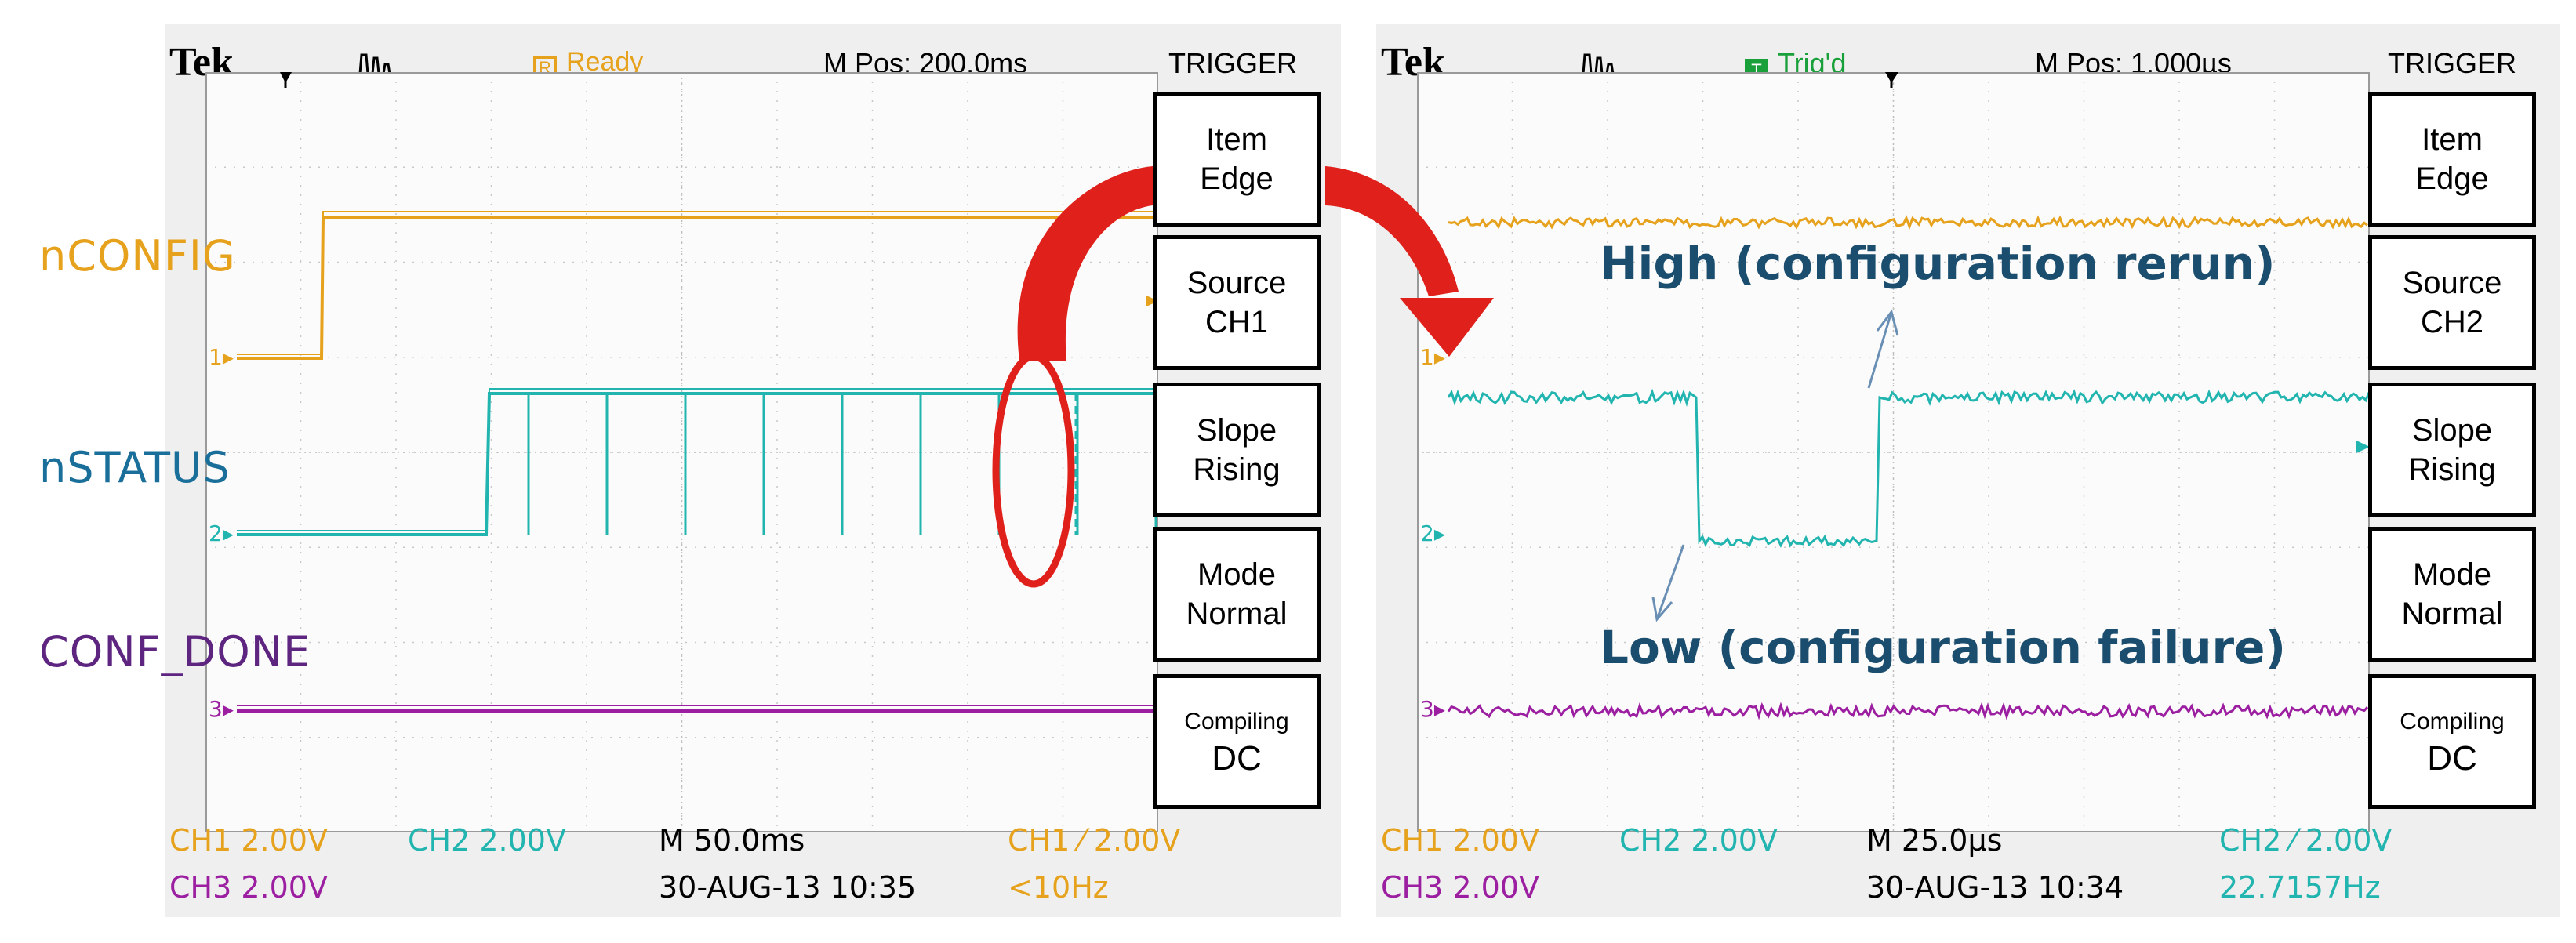  I want to click on callout-arrow-body, so click(1392, 231).